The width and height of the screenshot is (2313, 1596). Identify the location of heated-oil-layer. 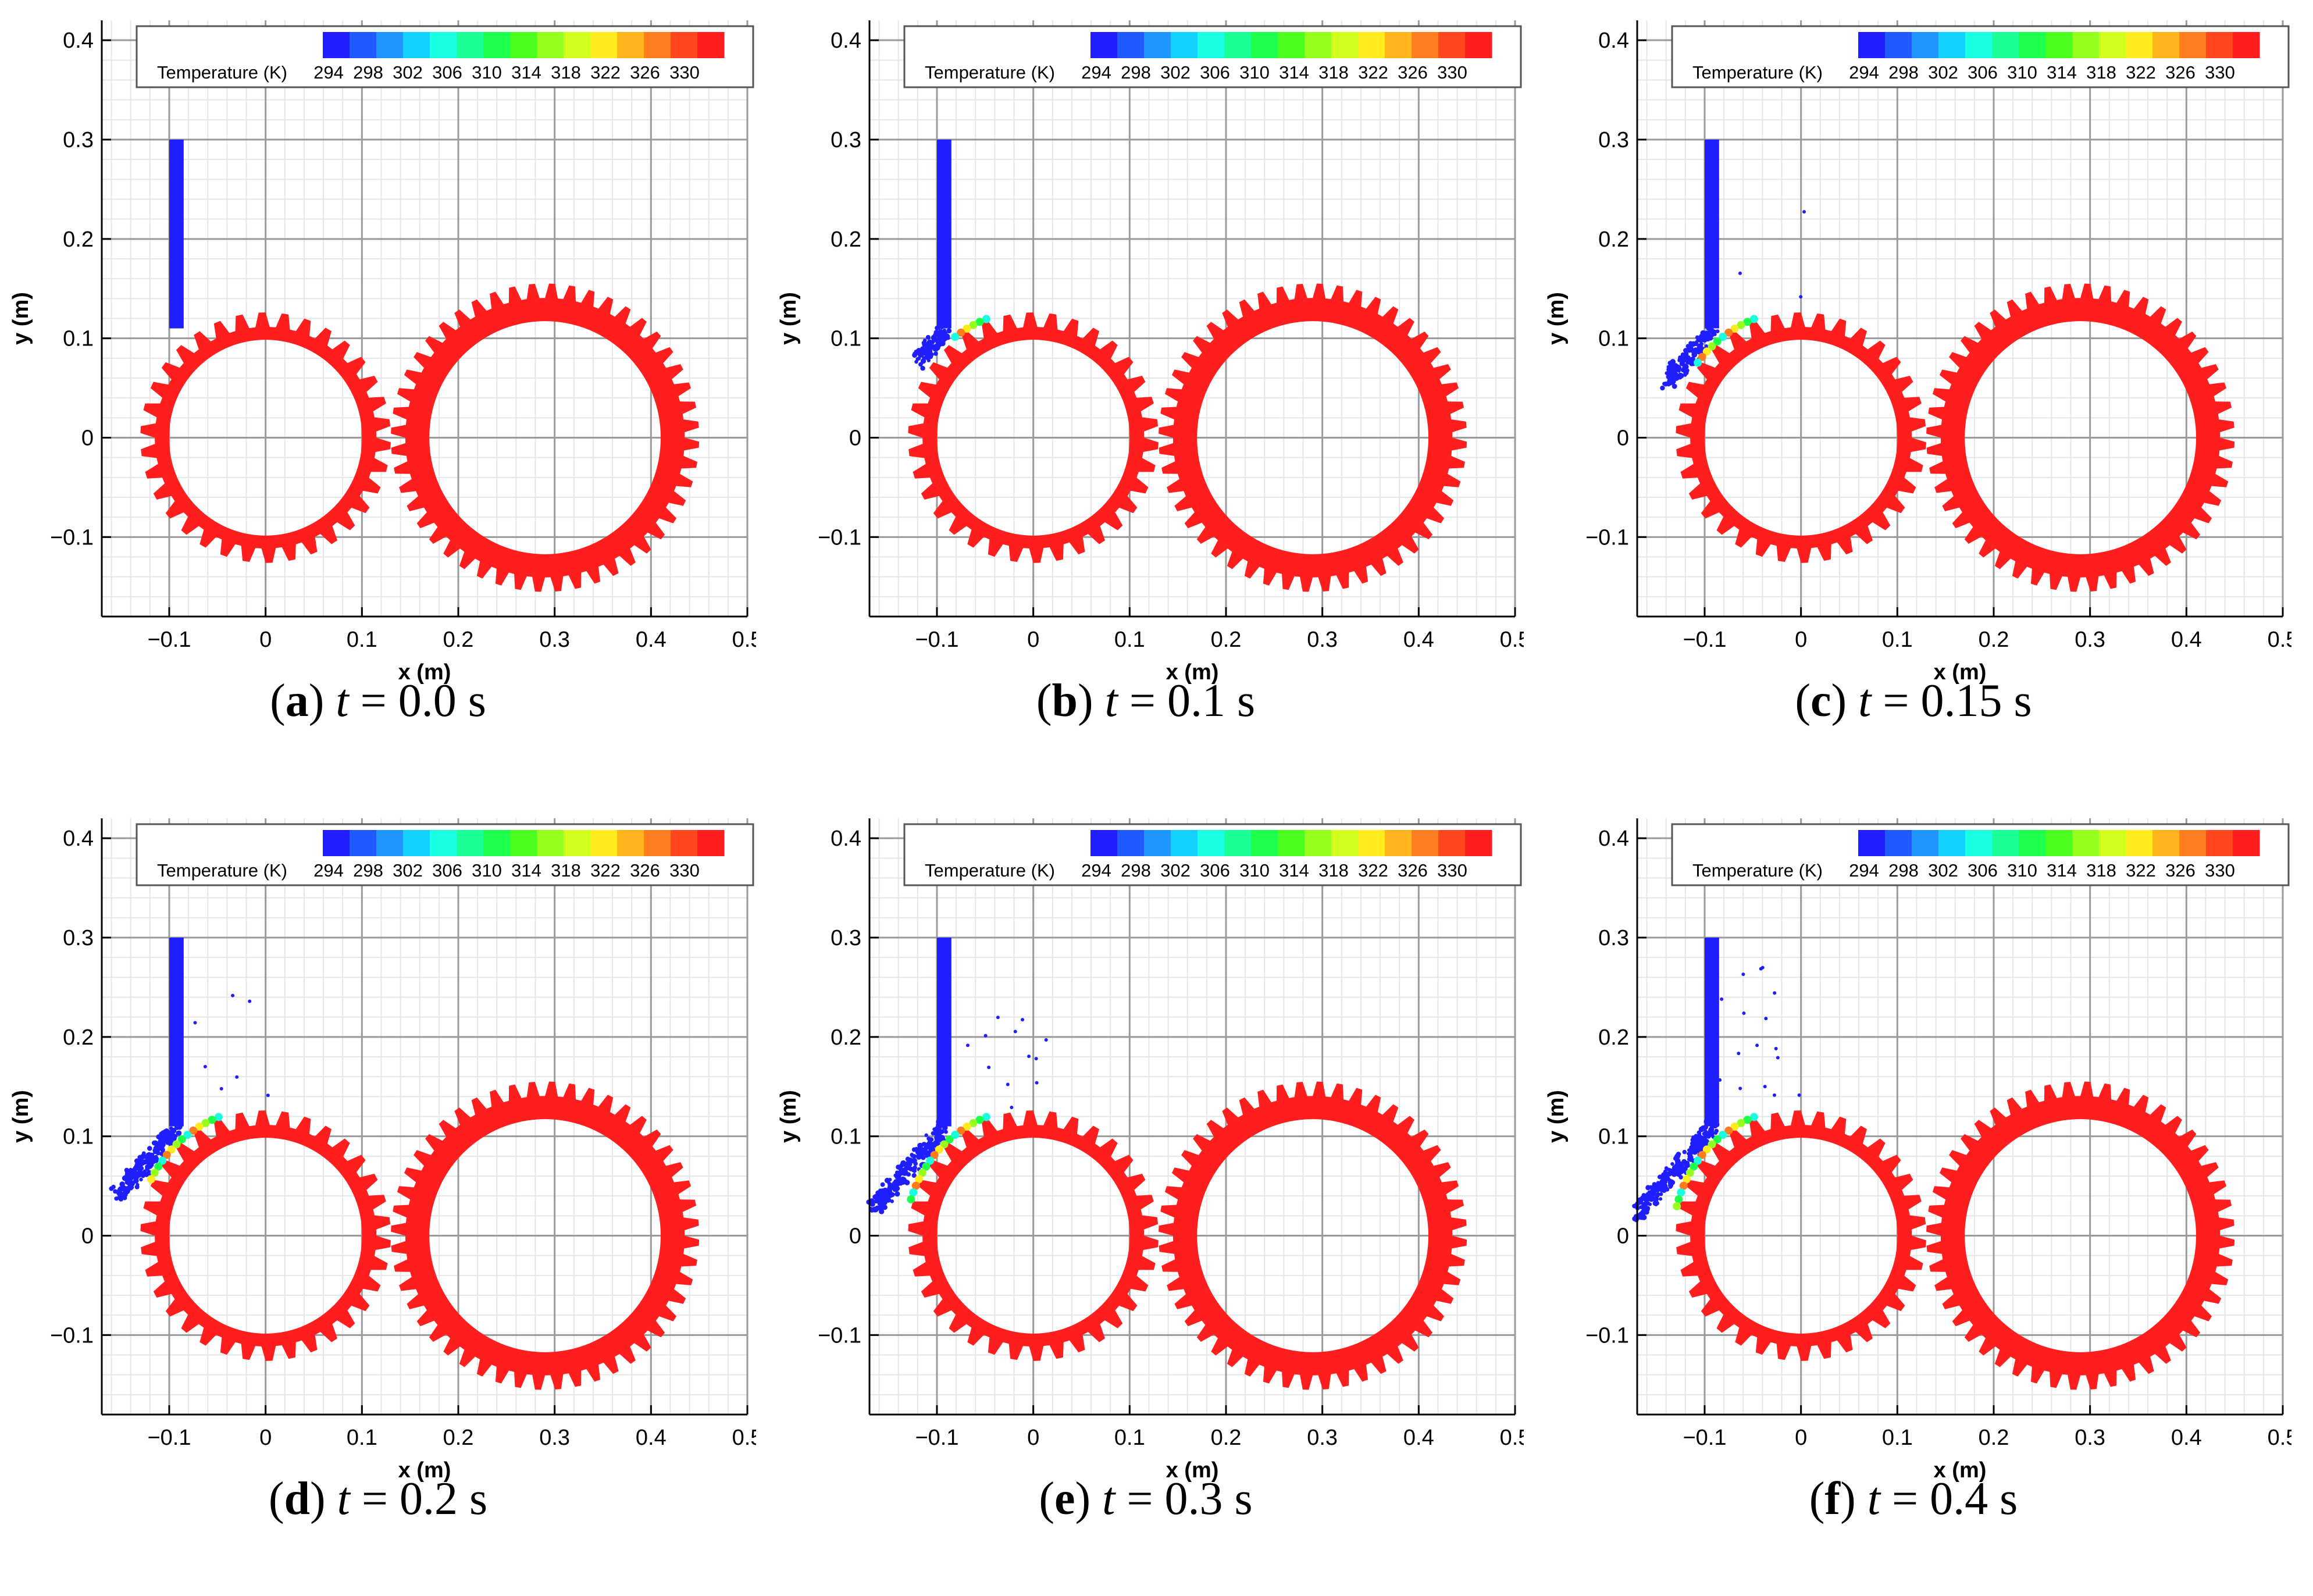
(970, 328).